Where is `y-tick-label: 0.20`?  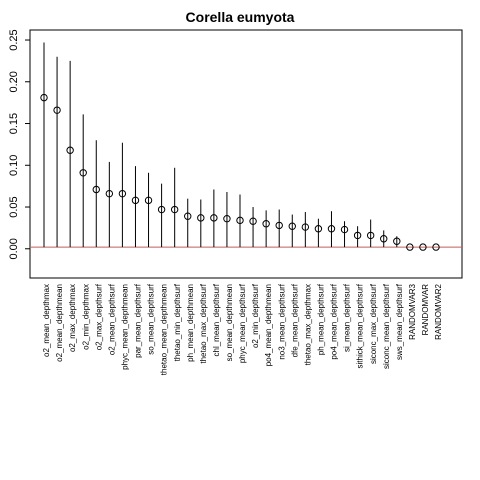
y-tick-label: 0.20 is located at coordinates (14, 81).